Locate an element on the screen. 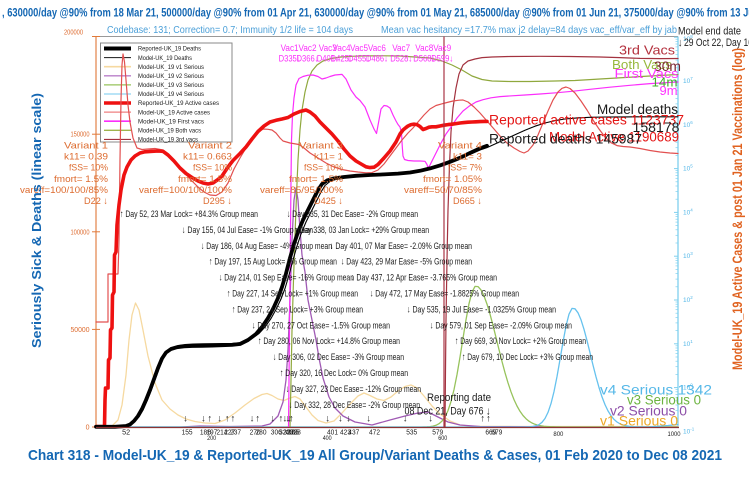  svg-text: 401 is located at coordinates (332, 433).